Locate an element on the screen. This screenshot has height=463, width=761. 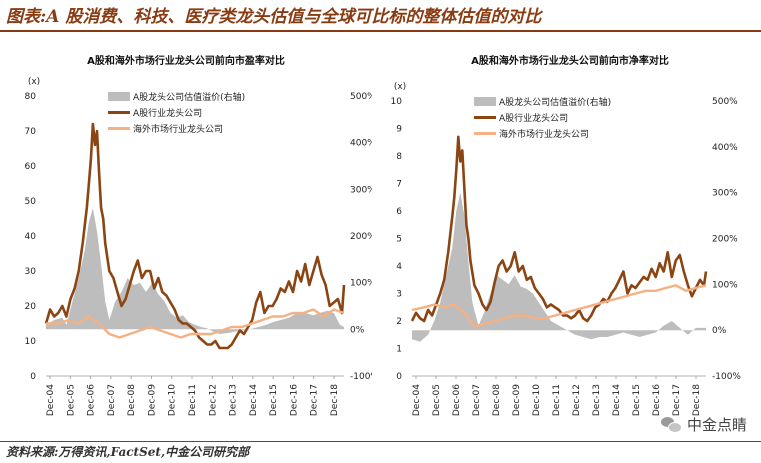
chart-title: A股和海外市场行业龙头公司前向市盈率对比 is located at coordinates (186, 60).